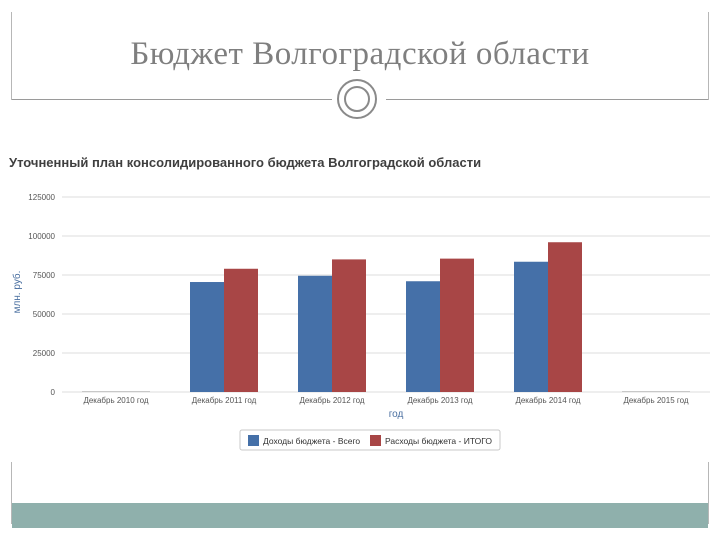 This screenshot has height=540, width=720. Describe the element at coordinates (172, 99) in the screenshot. I see `title-rule-left` at that location.